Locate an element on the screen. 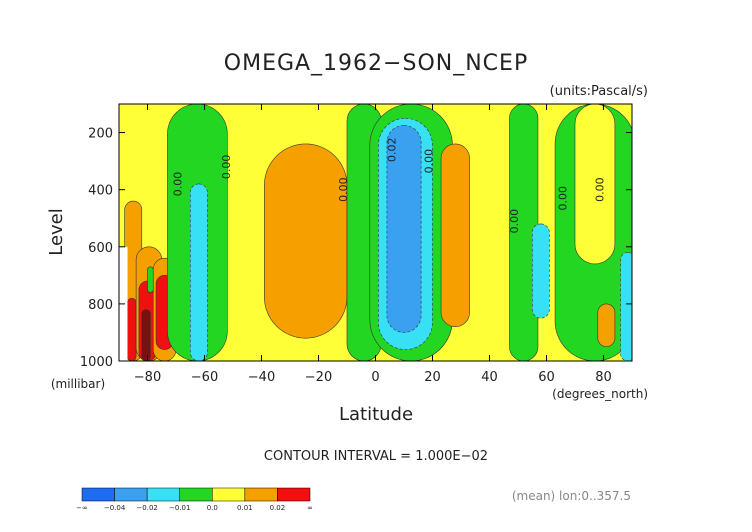 The image size is (752, 532). colorbar-label: 0.0 is located at coordinates (212, 508).